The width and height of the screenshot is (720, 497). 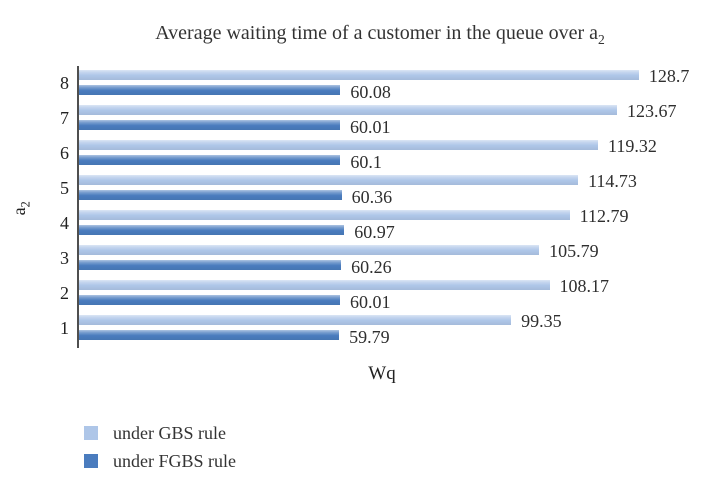 I want to click on y-axis-label: a2, so click(x=21, y=208).